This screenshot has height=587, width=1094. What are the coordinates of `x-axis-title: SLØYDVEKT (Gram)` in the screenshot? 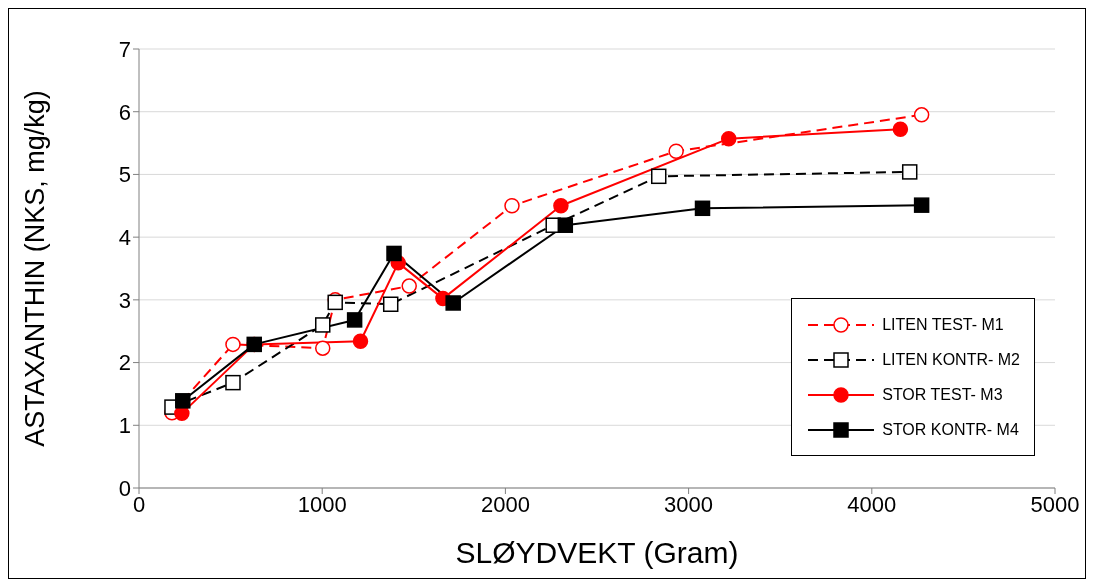 It's located at (597, 552).